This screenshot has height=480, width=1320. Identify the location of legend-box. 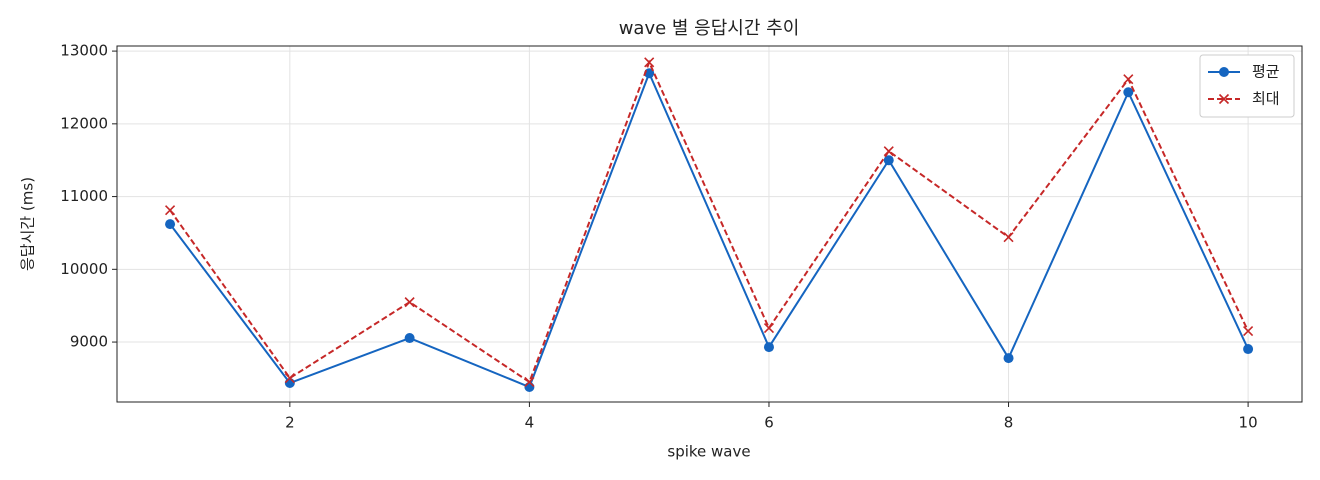
(1247, 86).